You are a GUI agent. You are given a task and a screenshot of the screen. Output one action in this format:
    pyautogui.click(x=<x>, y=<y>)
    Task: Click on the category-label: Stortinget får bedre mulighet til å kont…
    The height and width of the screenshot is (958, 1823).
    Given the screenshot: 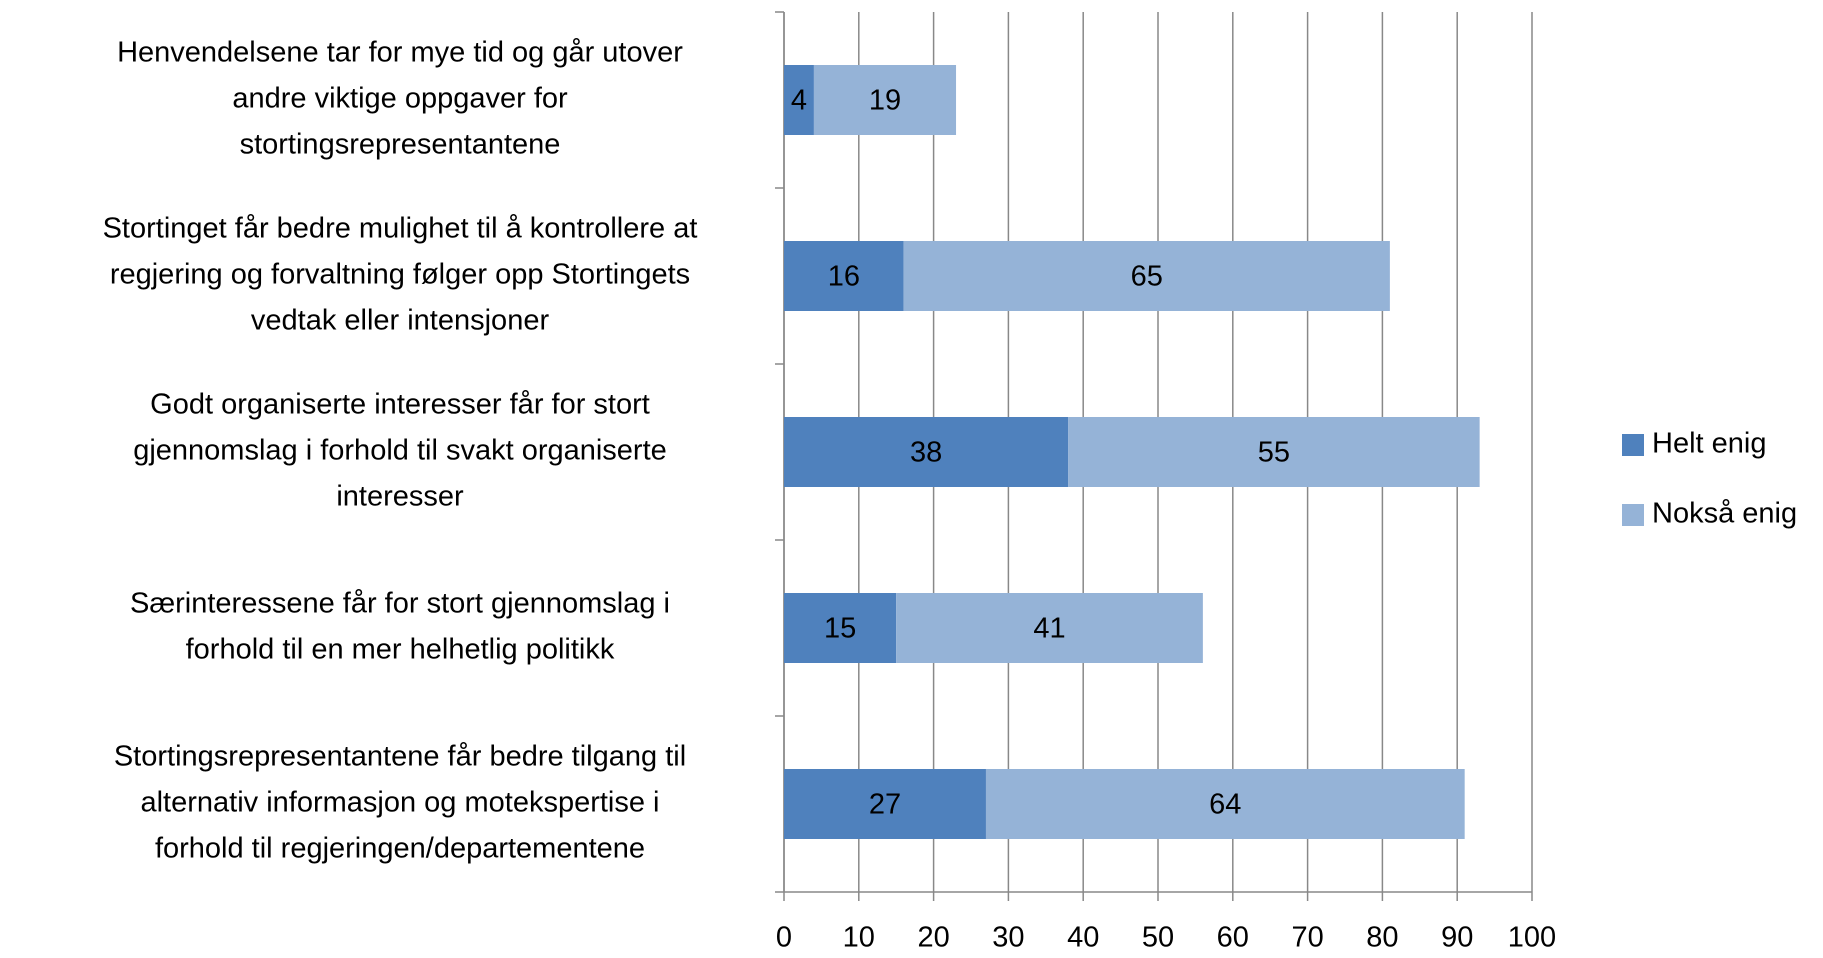 What is the action you would take?
    pyautogui.click(x=400, y=229)
    